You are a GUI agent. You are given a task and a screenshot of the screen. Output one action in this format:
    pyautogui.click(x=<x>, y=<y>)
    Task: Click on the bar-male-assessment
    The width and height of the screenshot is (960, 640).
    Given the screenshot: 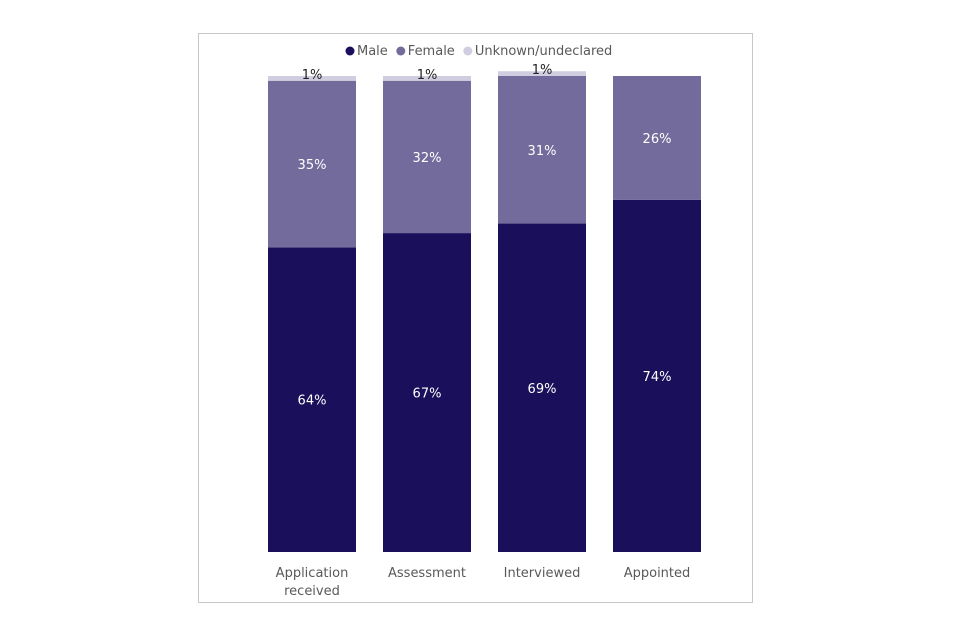 What is the action you would take?
    pyautogui.click(x=427, y=392)
    